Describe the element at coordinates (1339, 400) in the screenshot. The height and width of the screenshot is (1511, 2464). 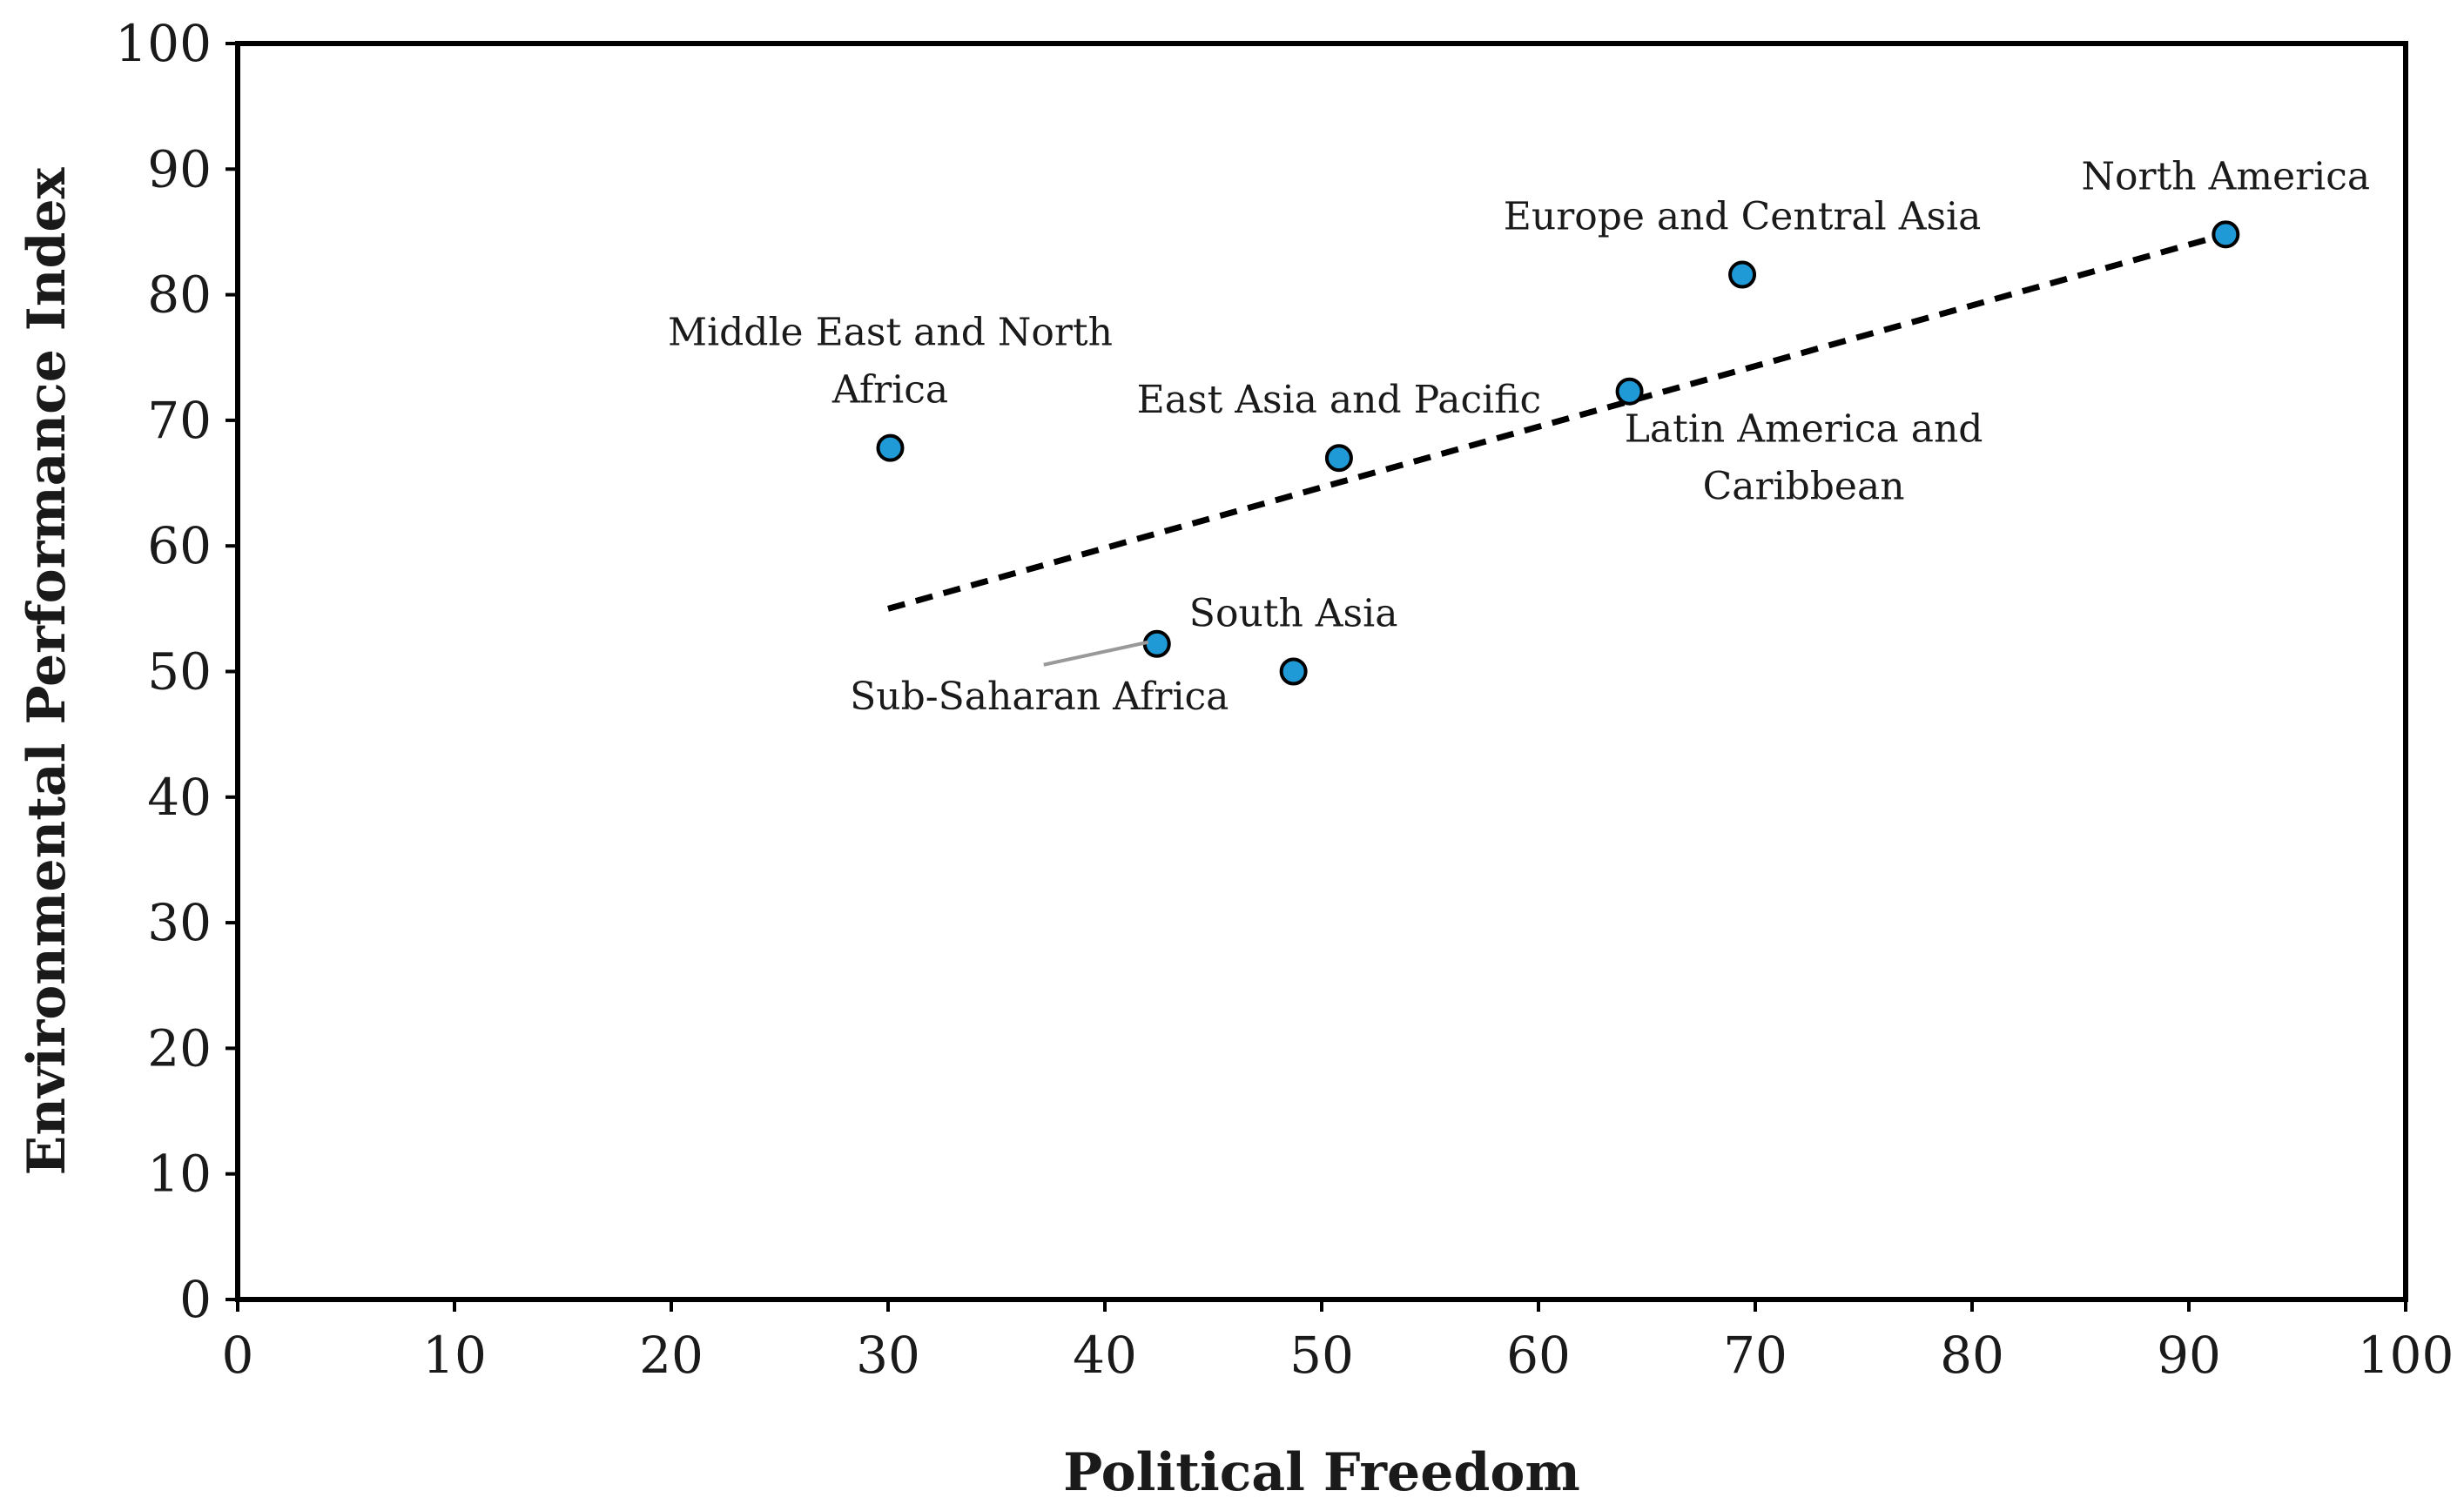
I see `data-label: East Asia and Pacific` at that location.